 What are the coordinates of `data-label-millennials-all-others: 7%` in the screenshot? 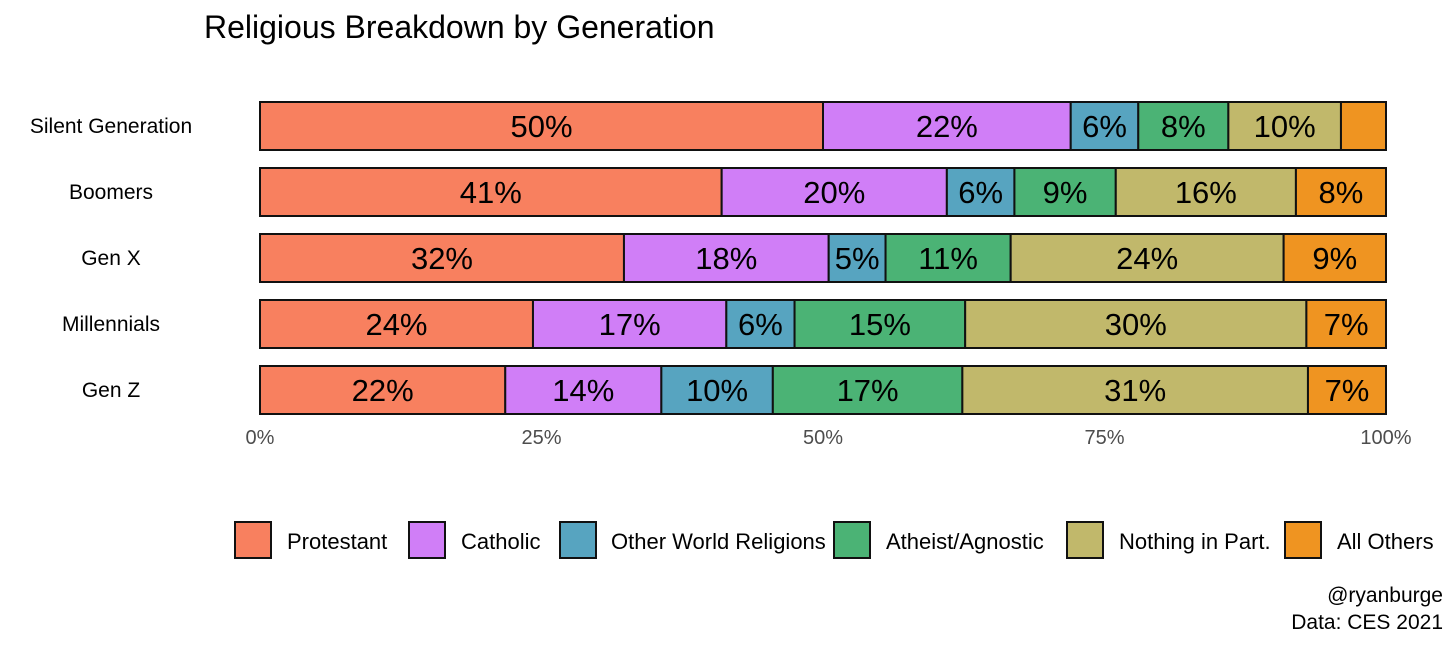 It's located at (1346, 324).